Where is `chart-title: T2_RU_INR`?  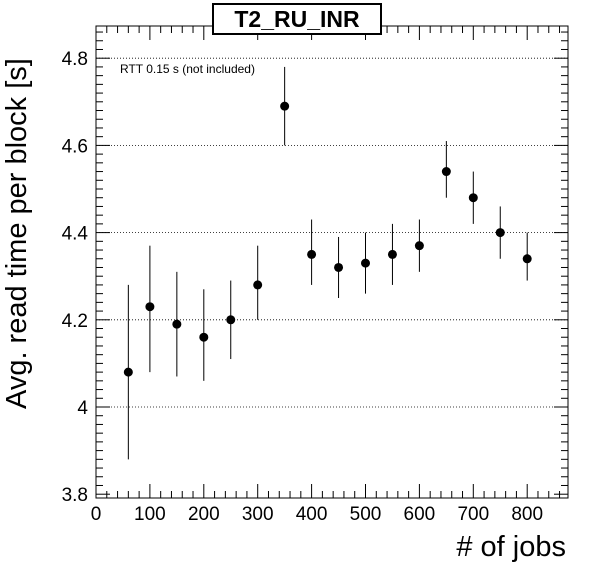 chart-title: T2_RU_INR is located at coordinates (297, 19).